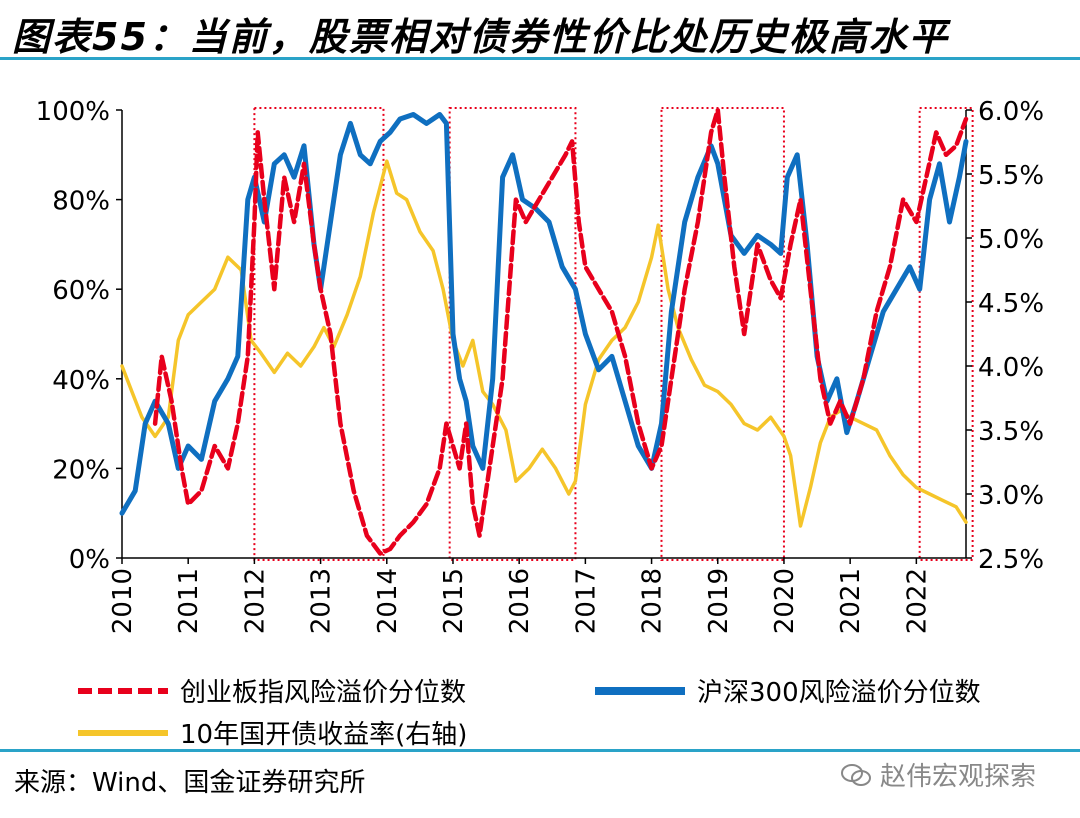 The width and height of the screenshot is (1080, 818). Describe the element at coordinates (89, 560) in the screenshot. I see `y-left-tick-label: 0%` at that location.